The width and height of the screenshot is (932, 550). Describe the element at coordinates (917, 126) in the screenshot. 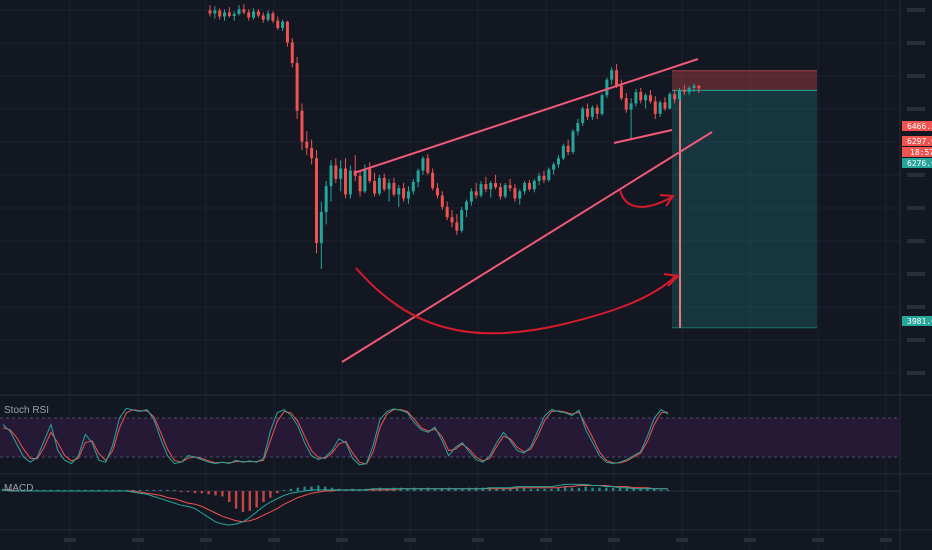

I see `stop-price-tag: 6466.5` at that location.